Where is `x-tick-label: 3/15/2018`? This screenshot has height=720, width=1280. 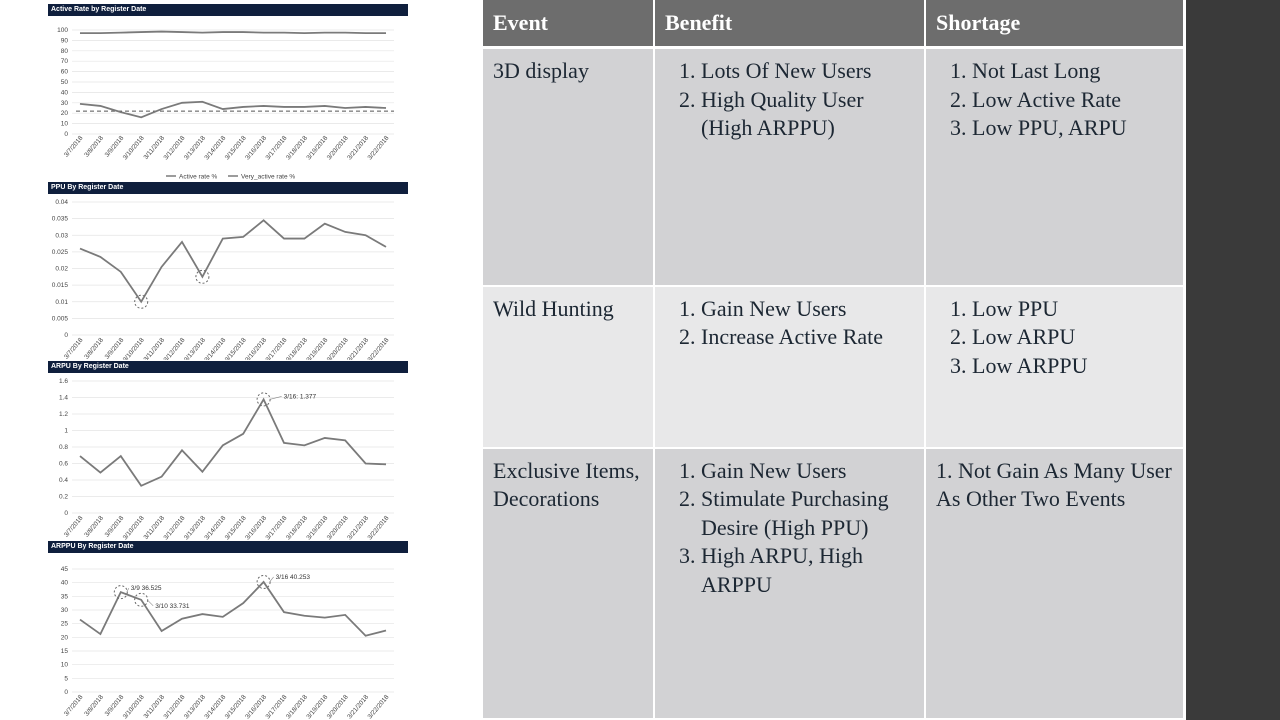 x-tick-label: 3/15/2018 is located at coordinates (236, 348).